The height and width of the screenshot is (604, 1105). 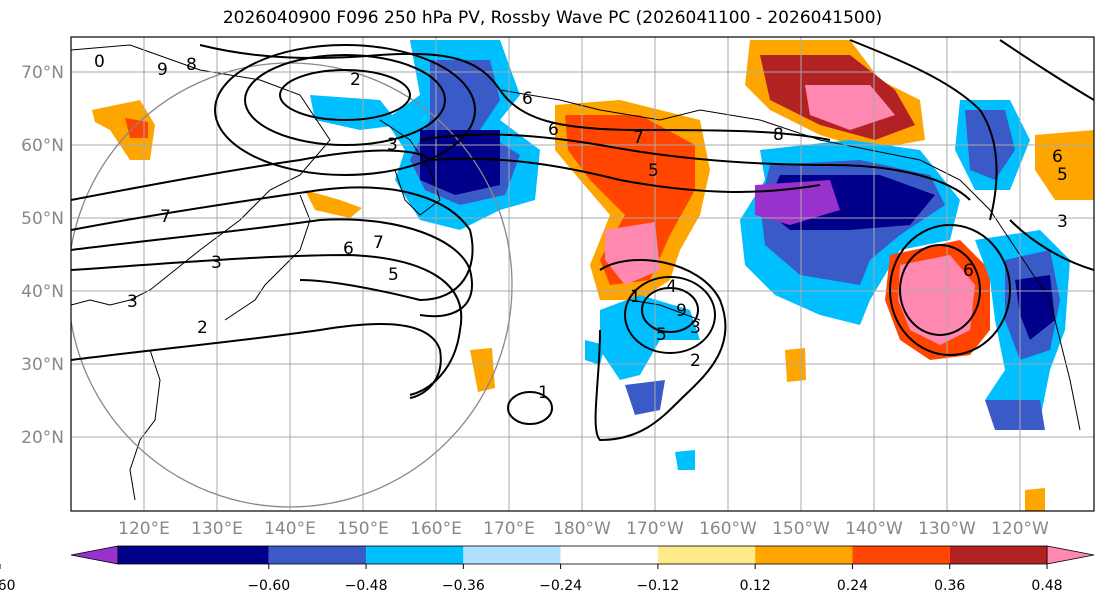 I want to click on contour-trough-outer, so click(x=660, y=350).